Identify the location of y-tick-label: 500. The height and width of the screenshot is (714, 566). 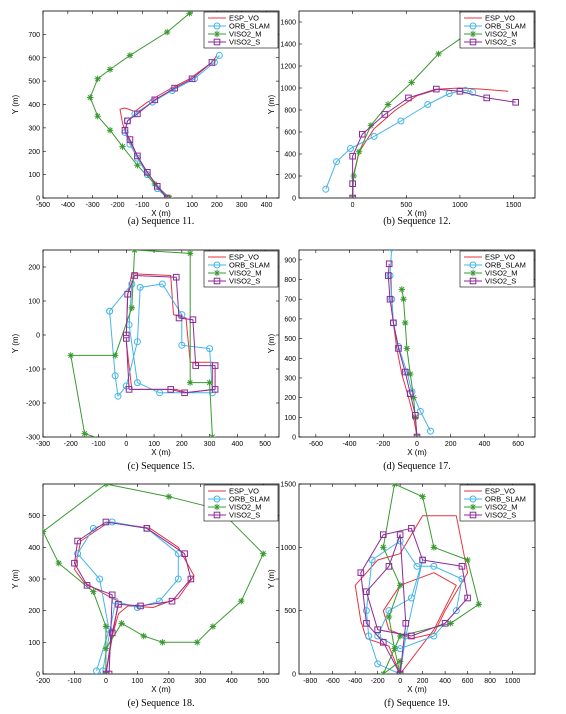
(290, 611).